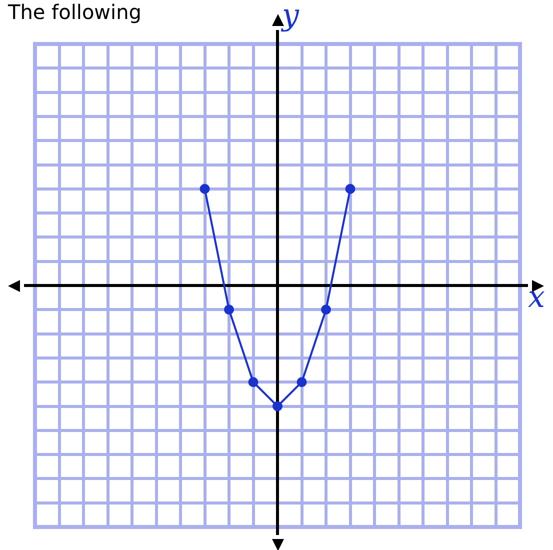  I want to click on text: x, so click(536, 297).